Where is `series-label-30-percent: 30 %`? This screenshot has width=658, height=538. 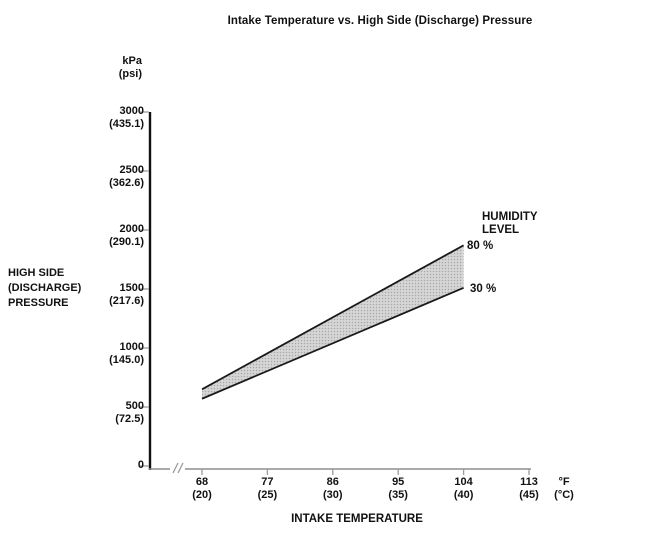 series-label-30-percent: 30 % is located at coordinates (483, 289).